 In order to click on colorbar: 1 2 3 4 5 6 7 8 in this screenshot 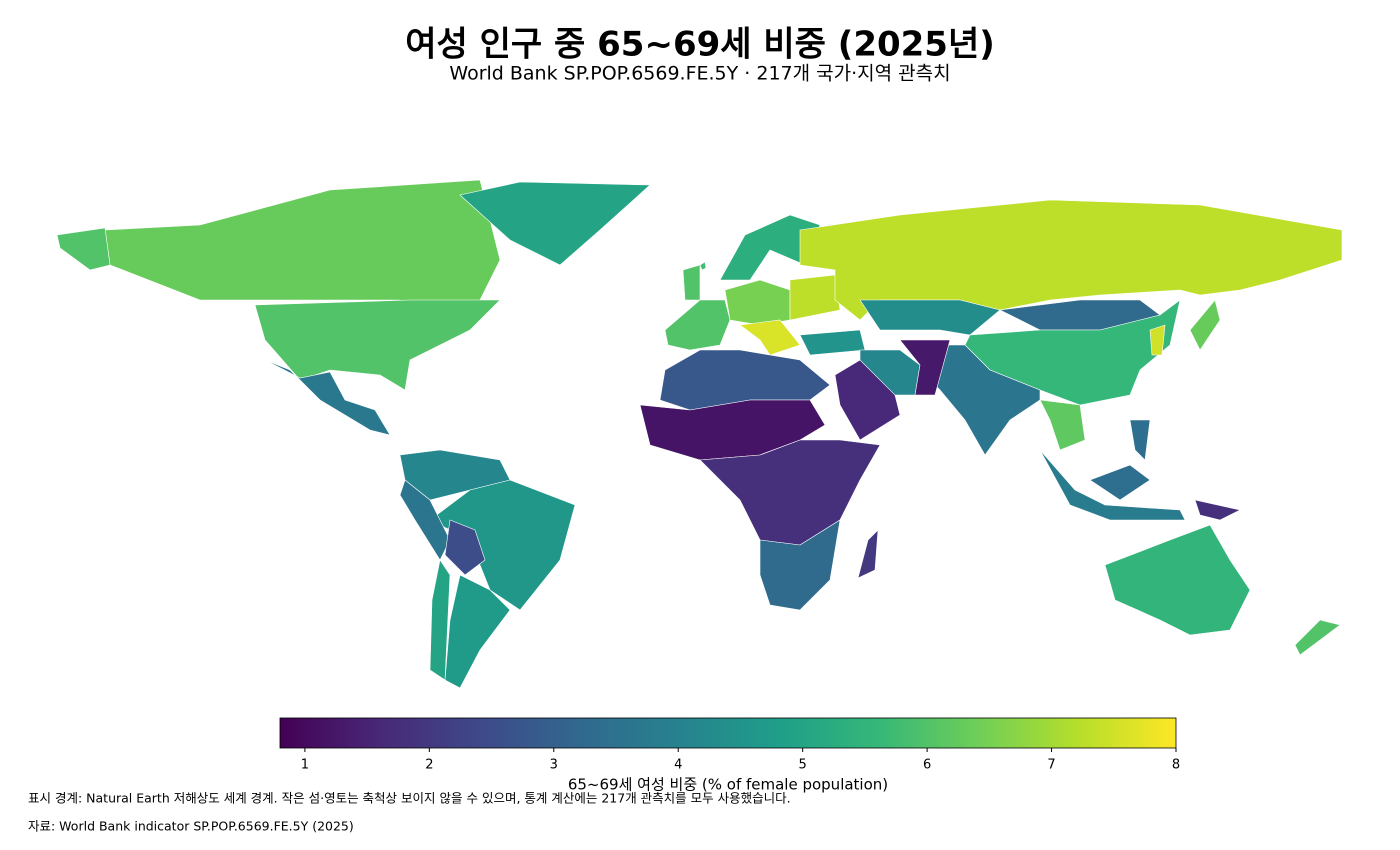, I will do `click(729, 745)`.